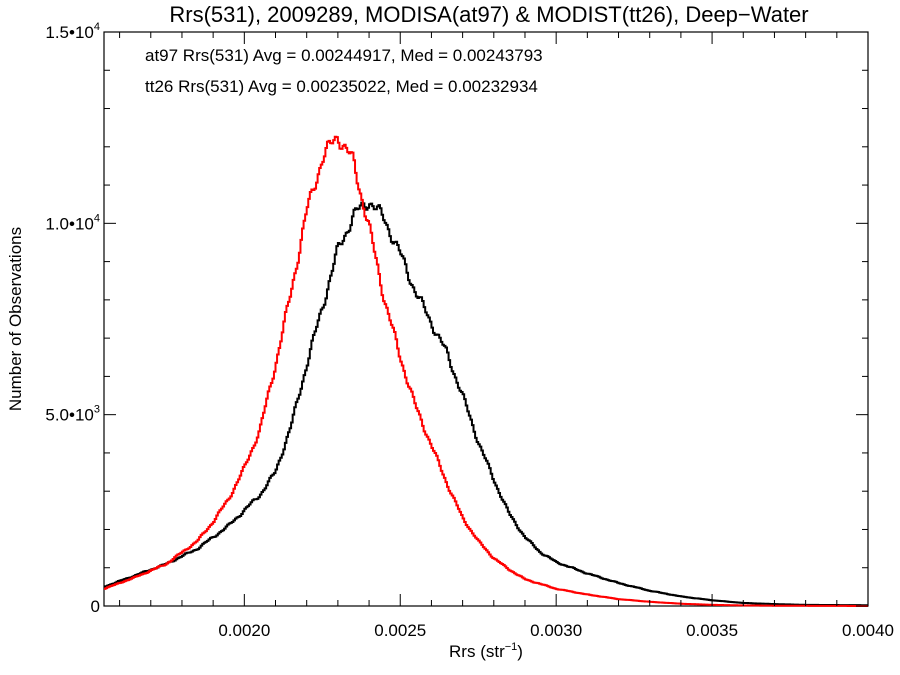 The width and height of the screenshot is (900, 675). What do you see at coordinates (95, 606) in the screenshot?
I see `y-tick-label: 0` at bounding box center [95, 606].